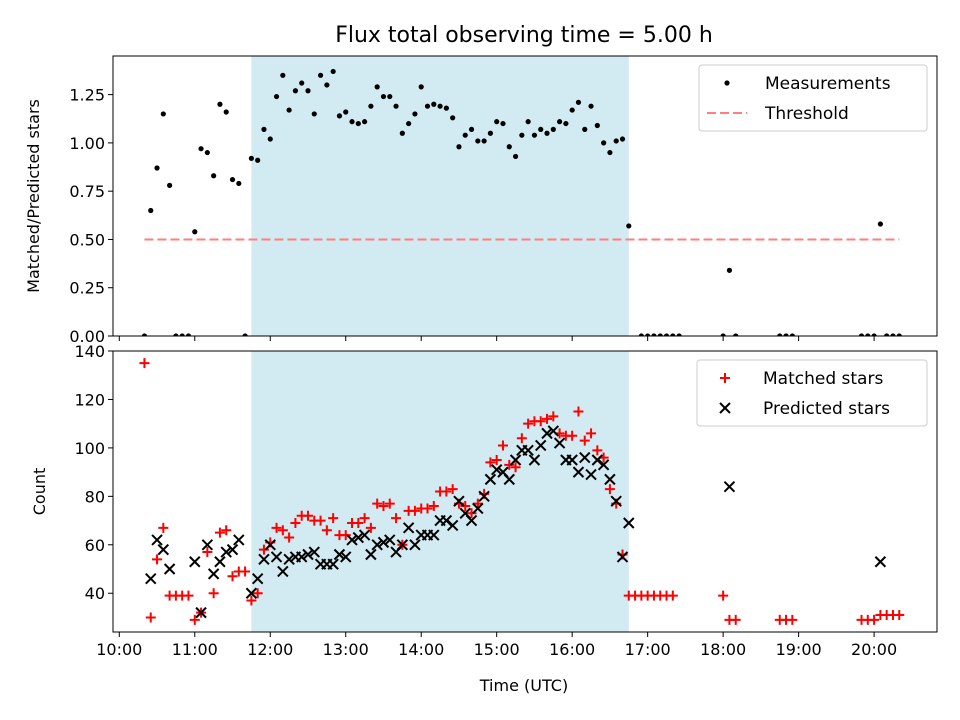  I want to click on x-tick-label: 17:00, so click(648, 649).